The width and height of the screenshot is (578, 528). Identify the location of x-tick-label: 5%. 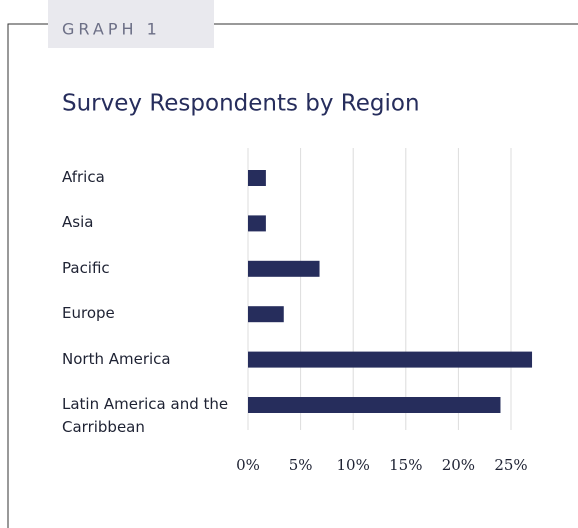
(301, 465).